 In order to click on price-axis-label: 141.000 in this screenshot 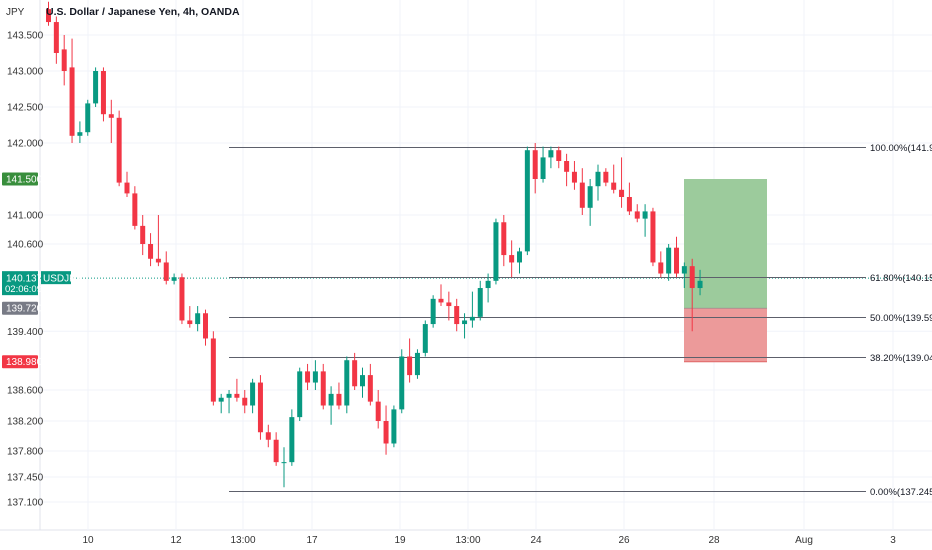, I will do `click(25, 216)`.